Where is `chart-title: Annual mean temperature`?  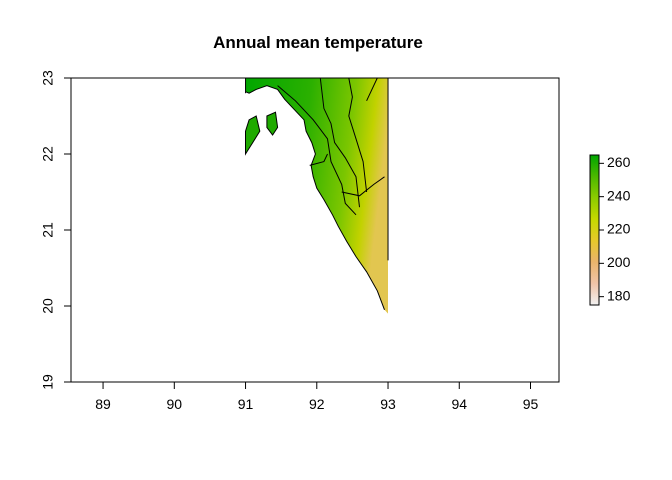
chart-title: Annual mean temperature is located at coordinates (318, 42).